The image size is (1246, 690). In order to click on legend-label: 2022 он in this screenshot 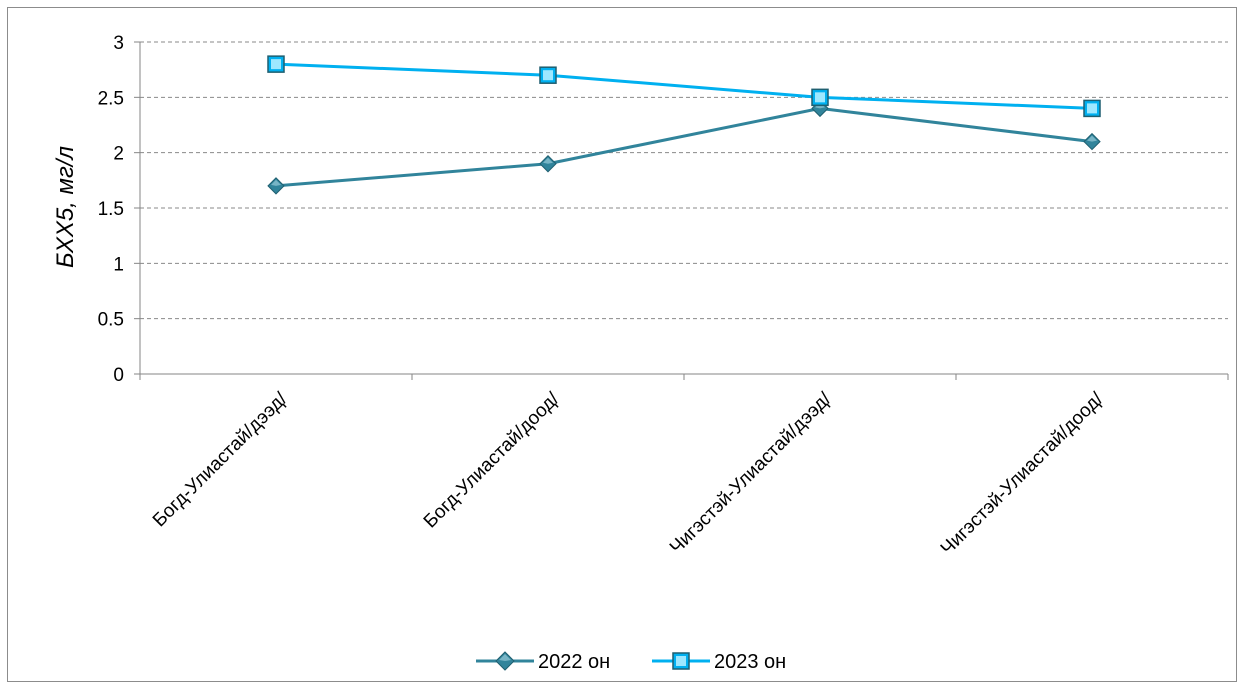, I will do `click(574, 662)`.